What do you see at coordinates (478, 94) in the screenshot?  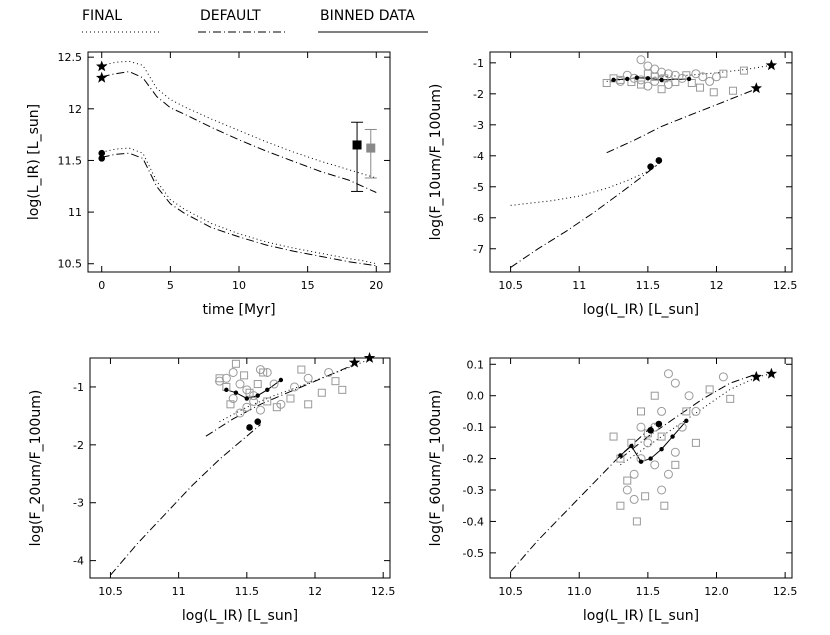 I see `y-tick-label: -2` at bounding box center [478, 94].